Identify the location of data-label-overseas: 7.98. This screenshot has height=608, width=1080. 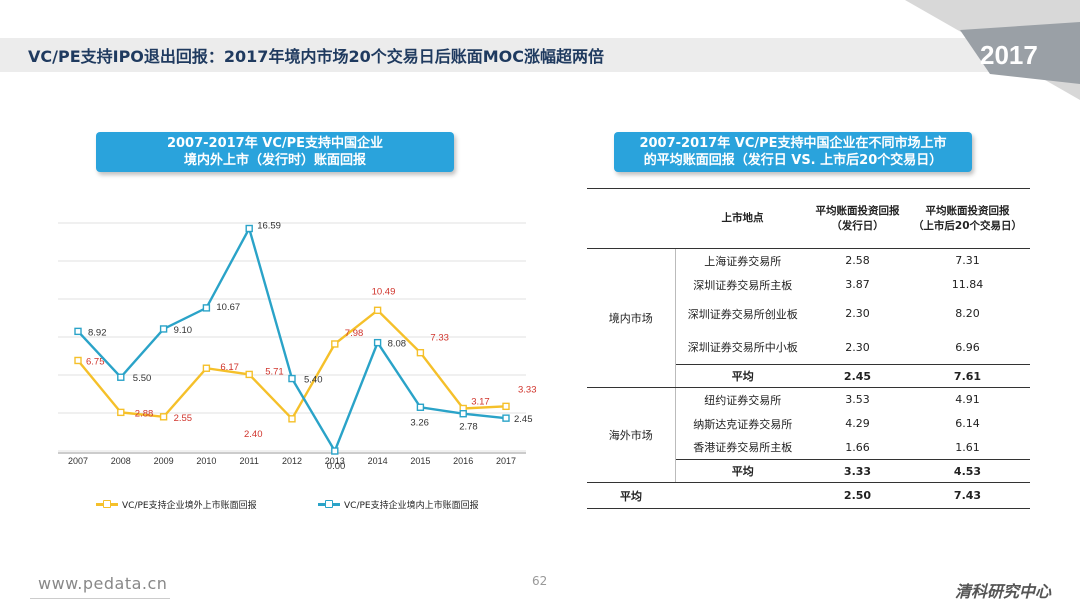
(354, 333).